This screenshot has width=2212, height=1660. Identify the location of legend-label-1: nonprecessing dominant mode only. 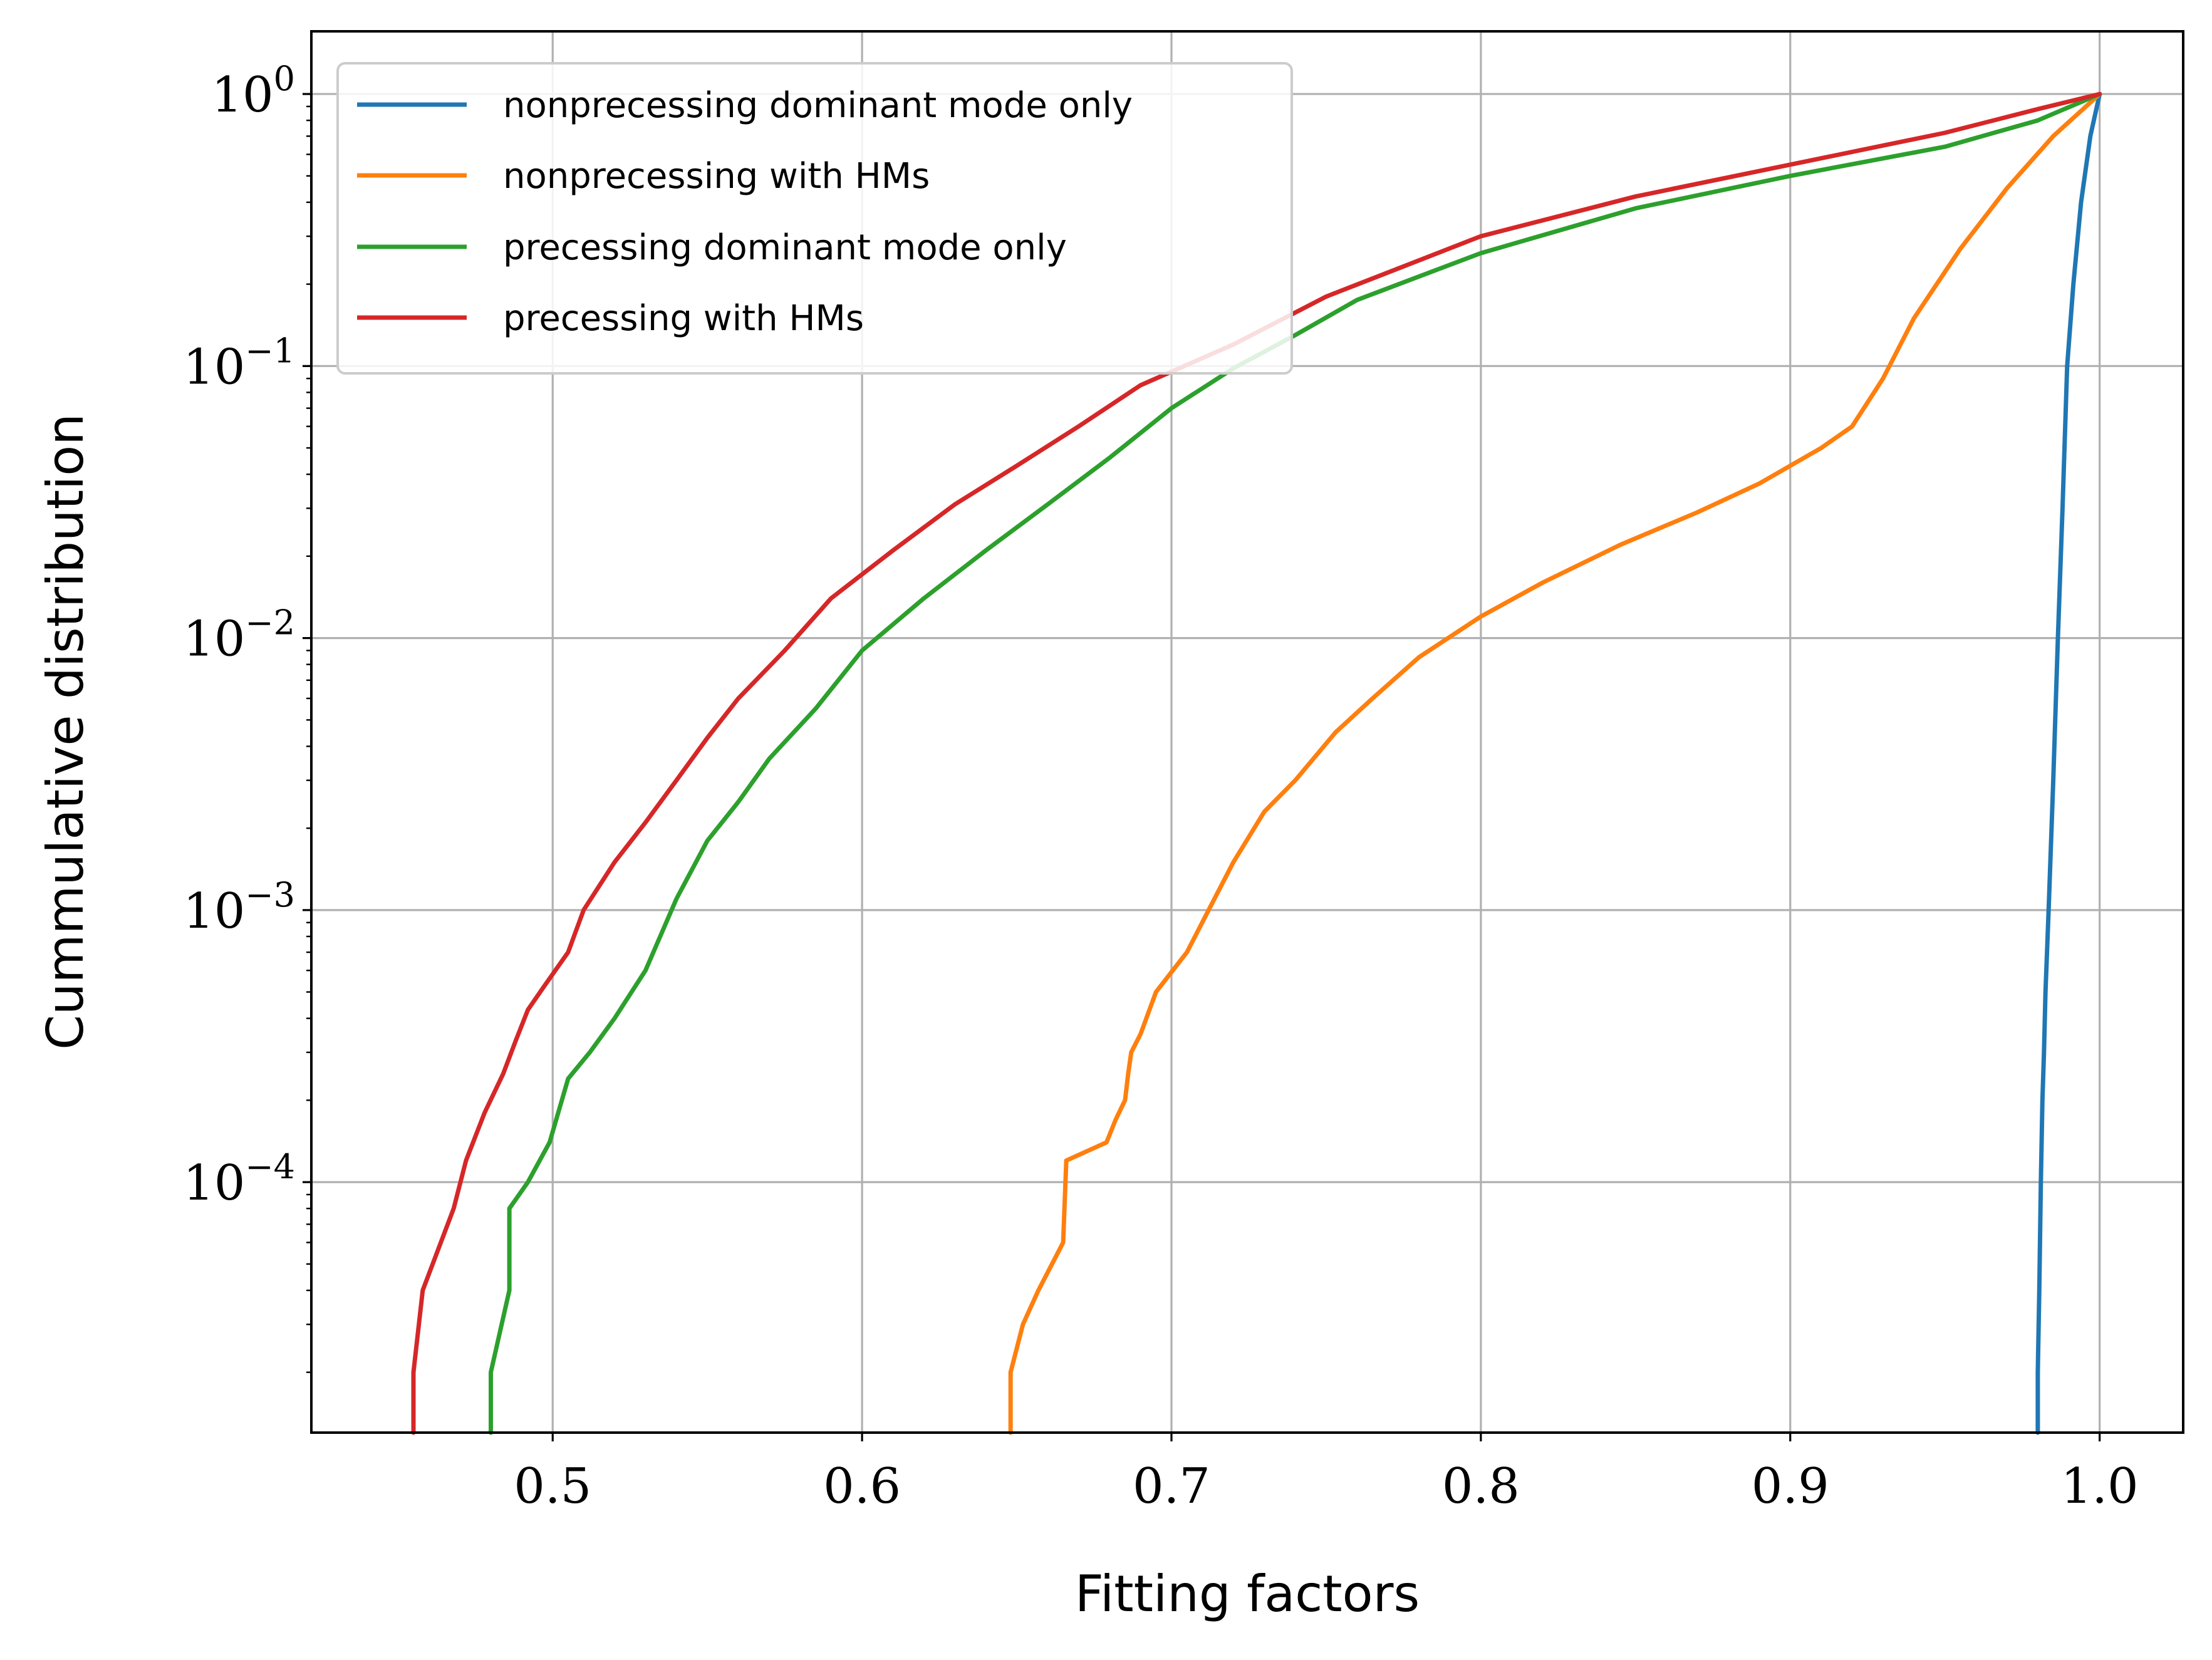
(818, 106).